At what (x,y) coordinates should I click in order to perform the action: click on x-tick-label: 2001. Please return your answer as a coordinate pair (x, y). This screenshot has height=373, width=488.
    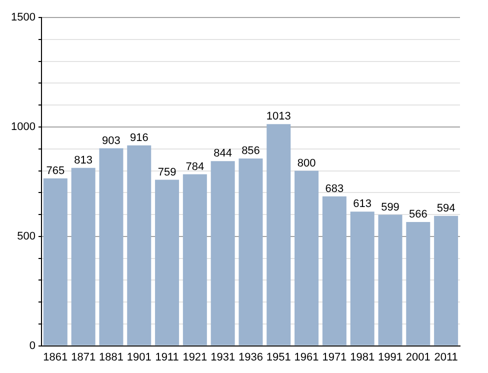
    Looking at the image, I should click on (418, 357).